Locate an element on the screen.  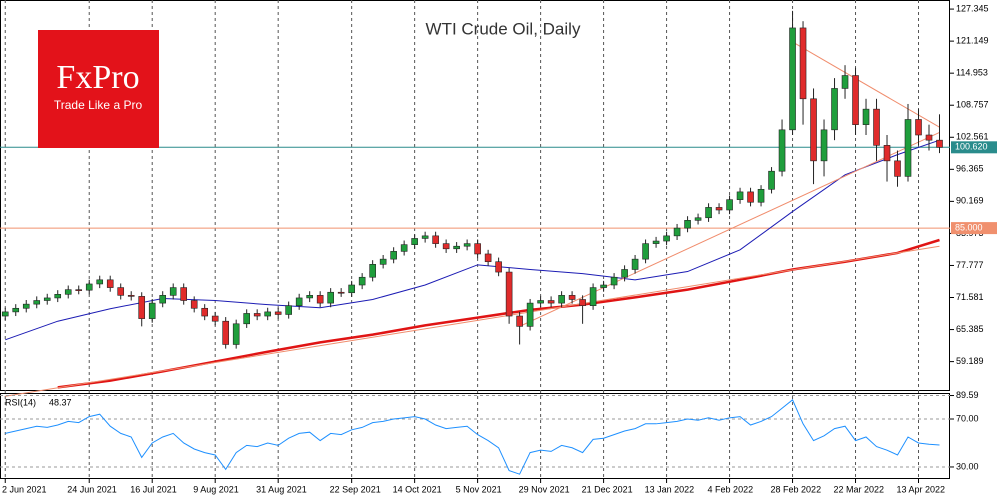
level-label: 100.620 is located at coordinates (971, 147).